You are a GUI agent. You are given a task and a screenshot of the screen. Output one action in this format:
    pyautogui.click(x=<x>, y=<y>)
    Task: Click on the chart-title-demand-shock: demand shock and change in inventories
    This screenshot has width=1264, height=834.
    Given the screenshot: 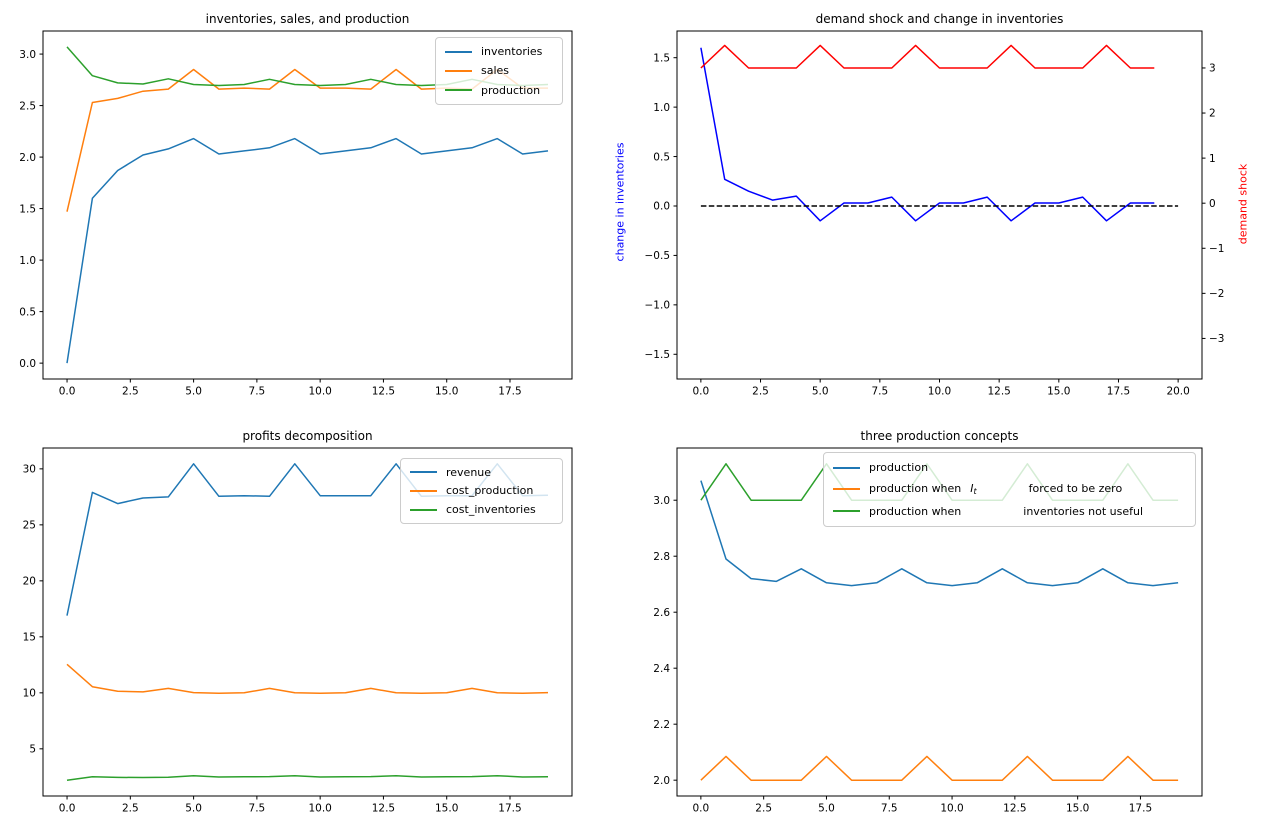 What is the action you would take?
    pyautogui.click(x=939, y=19)
    